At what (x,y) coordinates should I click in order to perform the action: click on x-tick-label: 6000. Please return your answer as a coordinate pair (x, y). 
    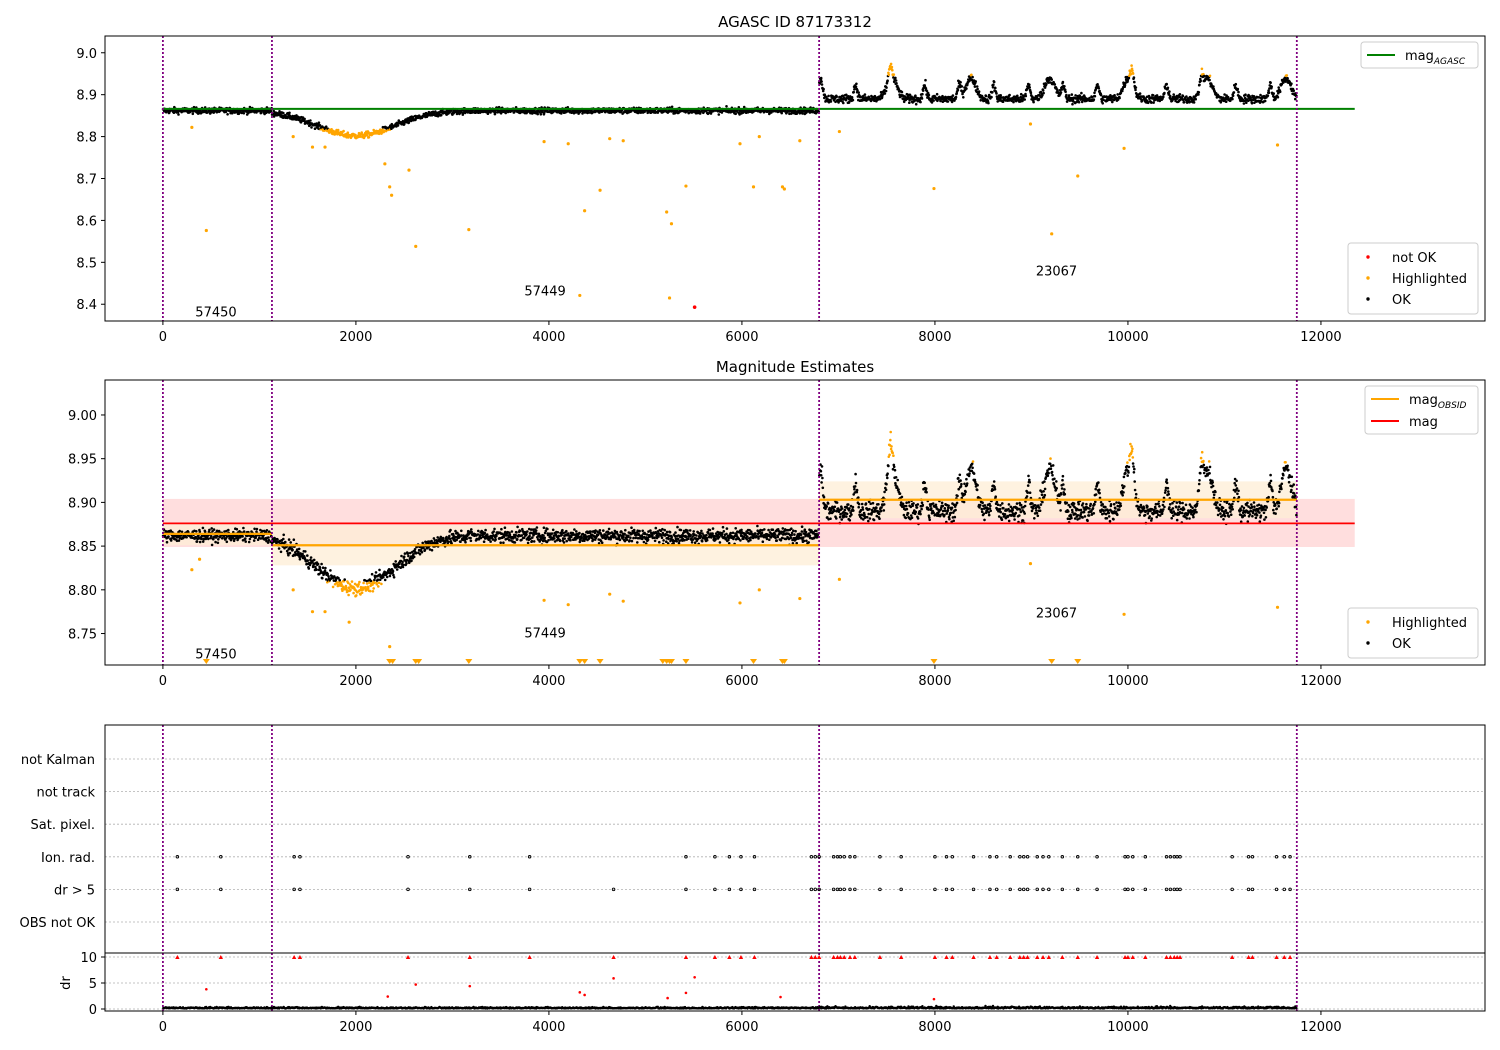
    Looking at the image, I should click on (741, 337).